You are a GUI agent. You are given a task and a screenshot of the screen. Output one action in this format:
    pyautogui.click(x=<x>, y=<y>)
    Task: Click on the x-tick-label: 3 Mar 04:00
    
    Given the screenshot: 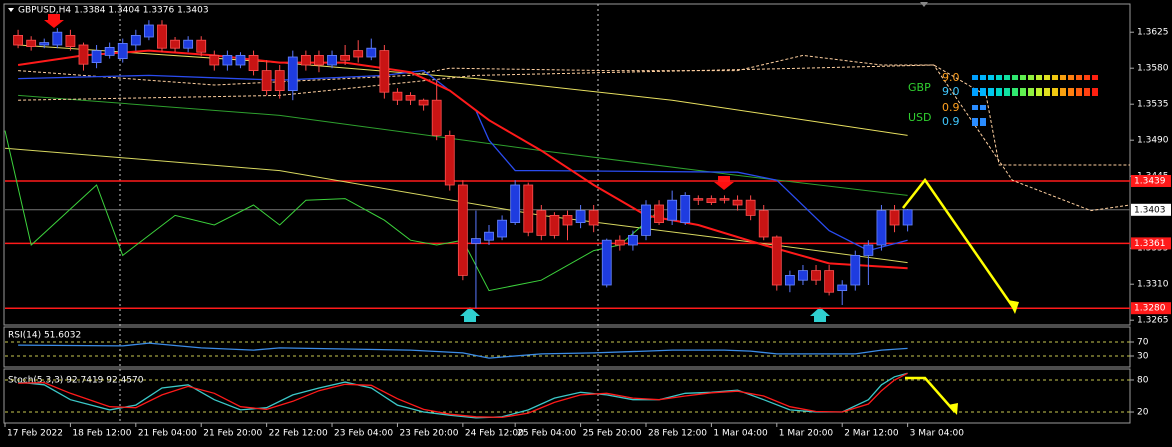 What is the action you would take?
    pyautogui.click(x=937, y=434)
    